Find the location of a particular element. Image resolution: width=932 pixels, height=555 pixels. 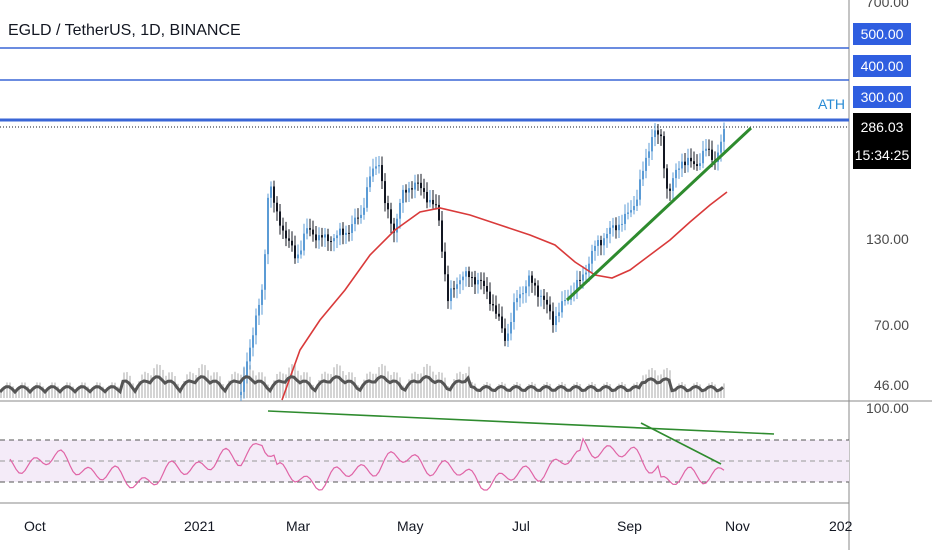

level-label-300: 300.00 is located at coordinates (882, 97).